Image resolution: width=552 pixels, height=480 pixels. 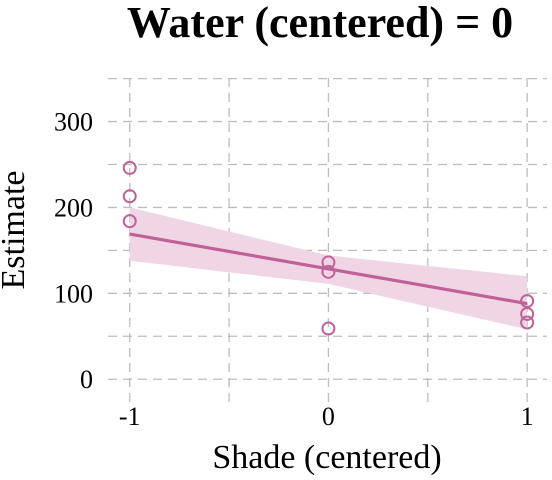 What do you see at coordinates (320, 23) in the screenshot?
I see `chart-title: Water (centered) = 0` at bounding box center [320, 23].